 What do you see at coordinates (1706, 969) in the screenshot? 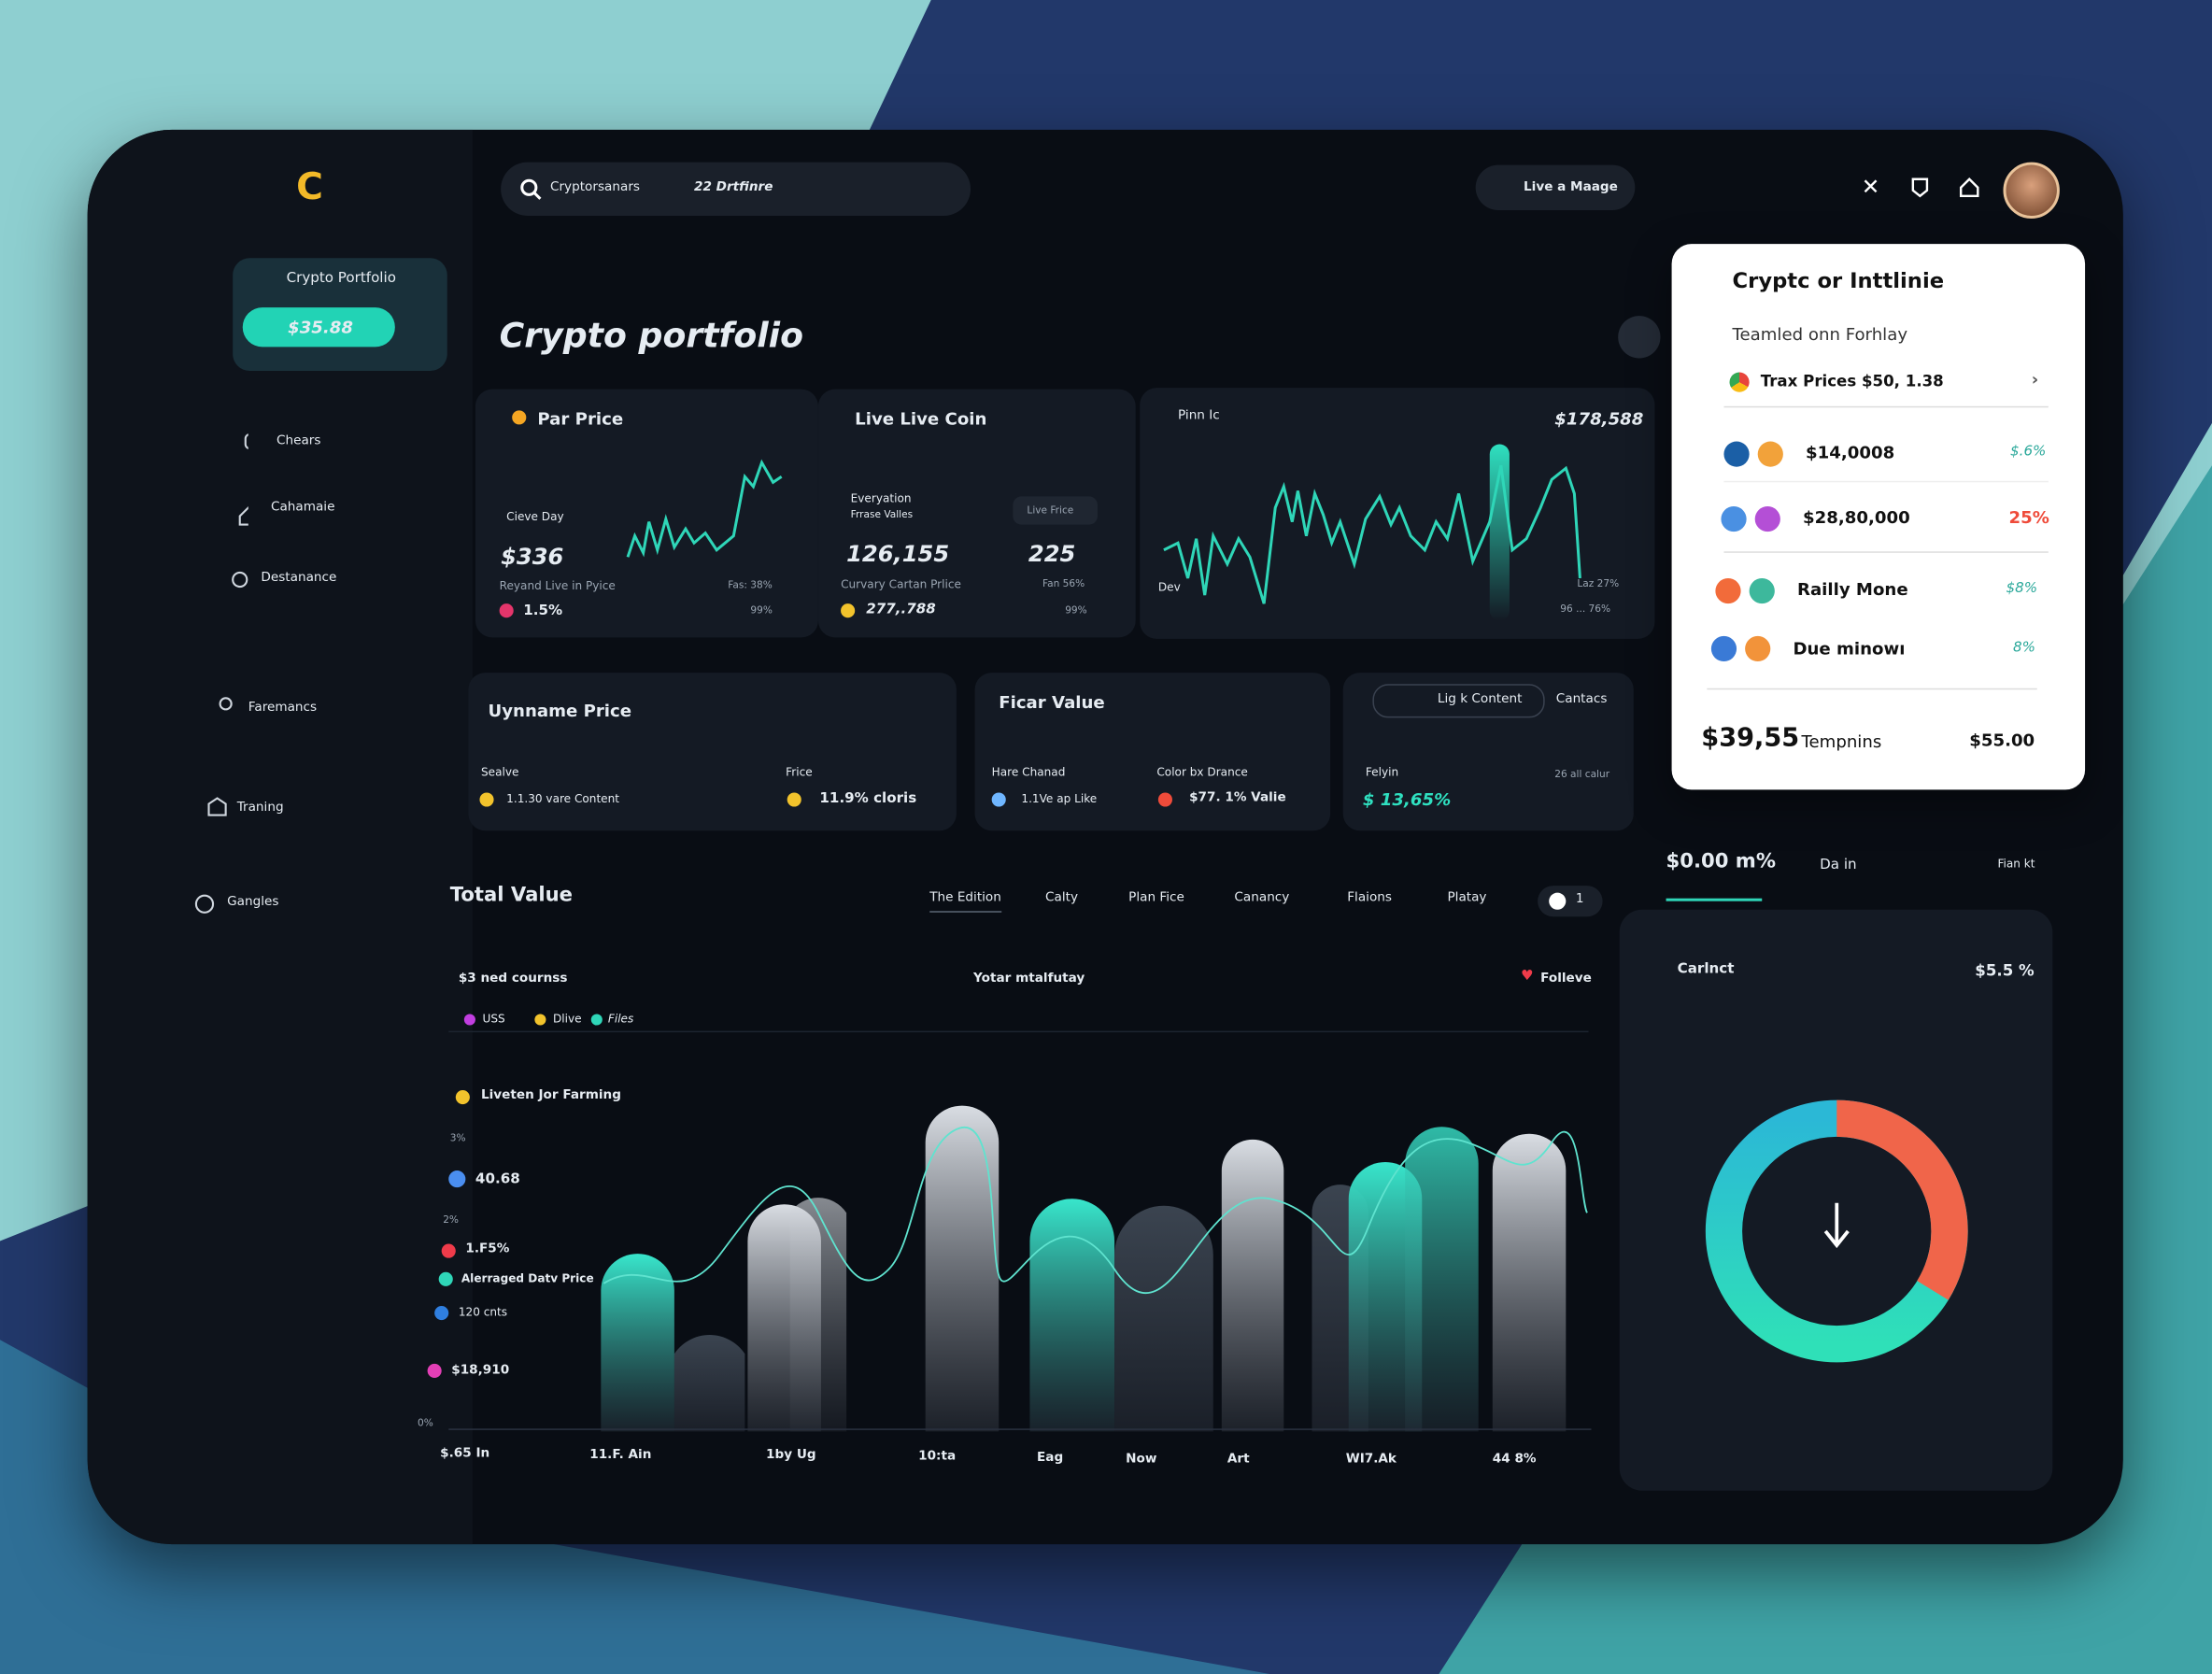
I see `donut-title: Carlnct` at bounding box center [1706, 969].